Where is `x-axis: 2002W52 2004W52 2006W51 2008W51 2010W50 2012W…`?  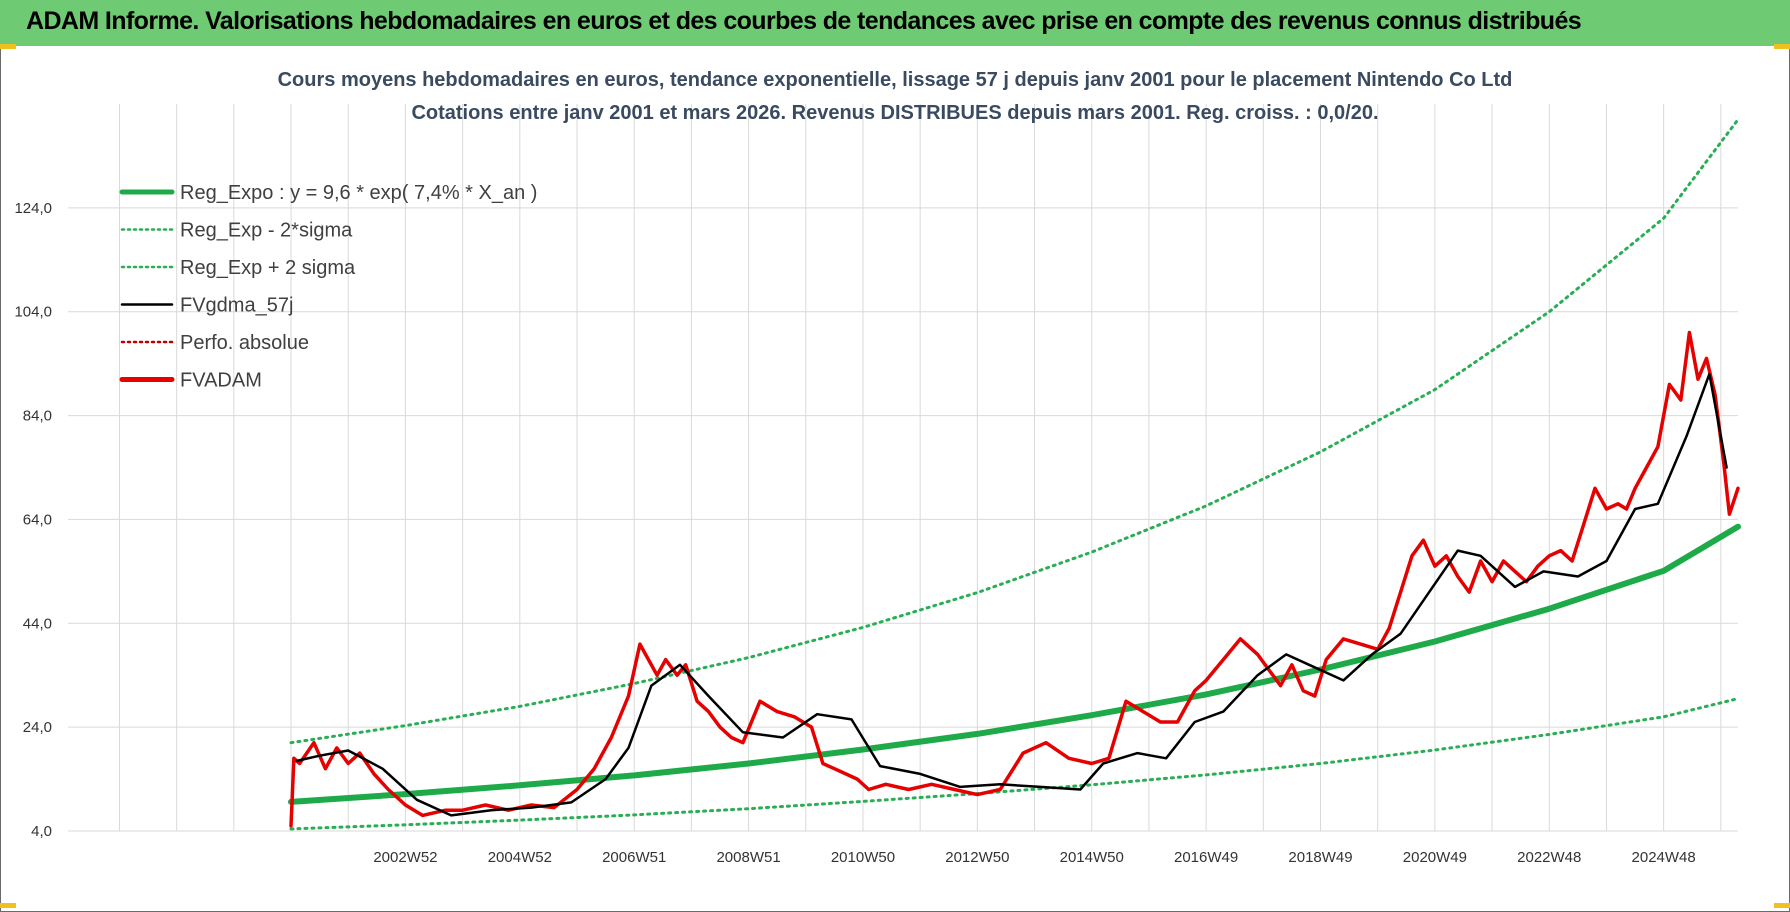
x-axis: 2002W52 2004W52 2006W51 2008W51 2010W50 2012W… is located at coordinates (1034, 857).